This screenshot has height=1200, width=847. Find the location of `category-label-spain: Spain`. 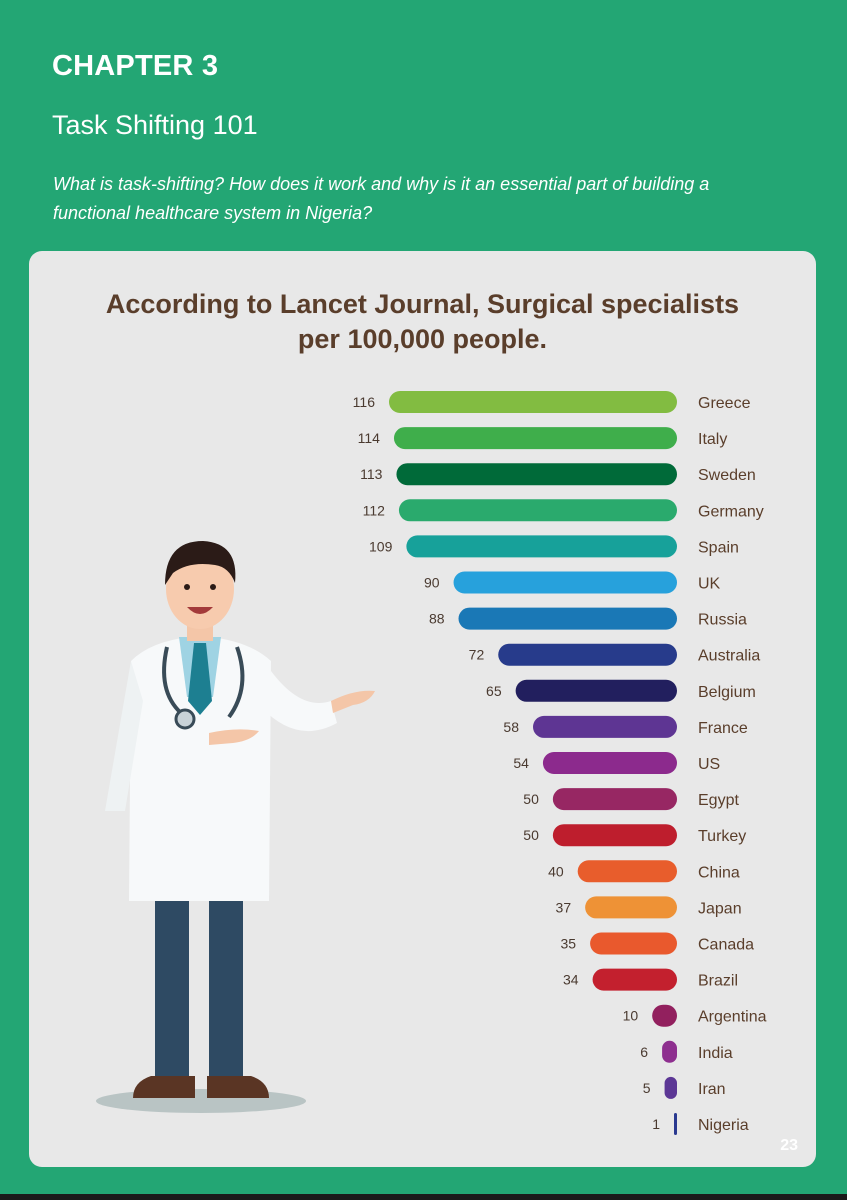

category-label-spain: Spain is located at coordinates (718, 547).